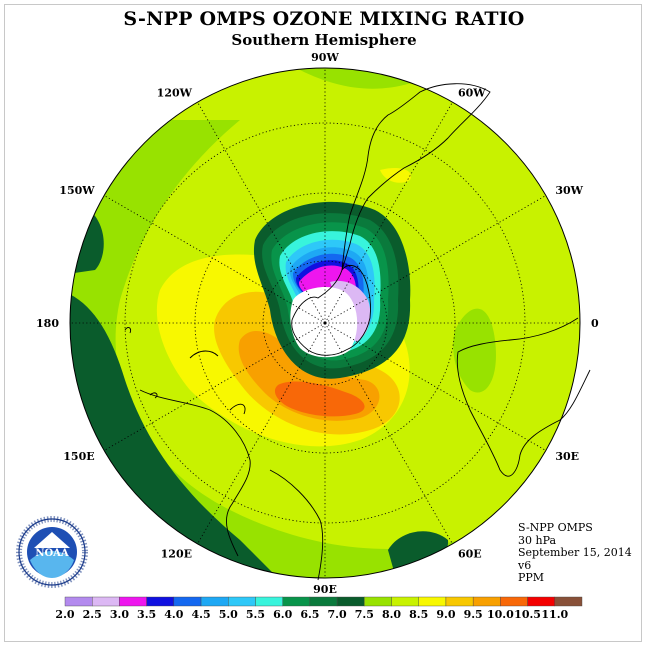 The width and height of the screenshot is (648, 648). I want to click on longitude-label: 150E, so click(78, 456).